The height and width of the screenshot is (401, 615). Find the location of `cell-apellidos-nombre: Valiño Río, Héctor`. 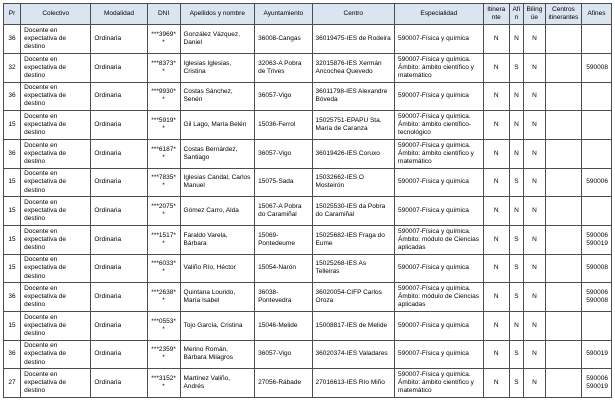

cell-apellidos-nombre: Valiño Río, Héctor is located at coordinates (217, 268).